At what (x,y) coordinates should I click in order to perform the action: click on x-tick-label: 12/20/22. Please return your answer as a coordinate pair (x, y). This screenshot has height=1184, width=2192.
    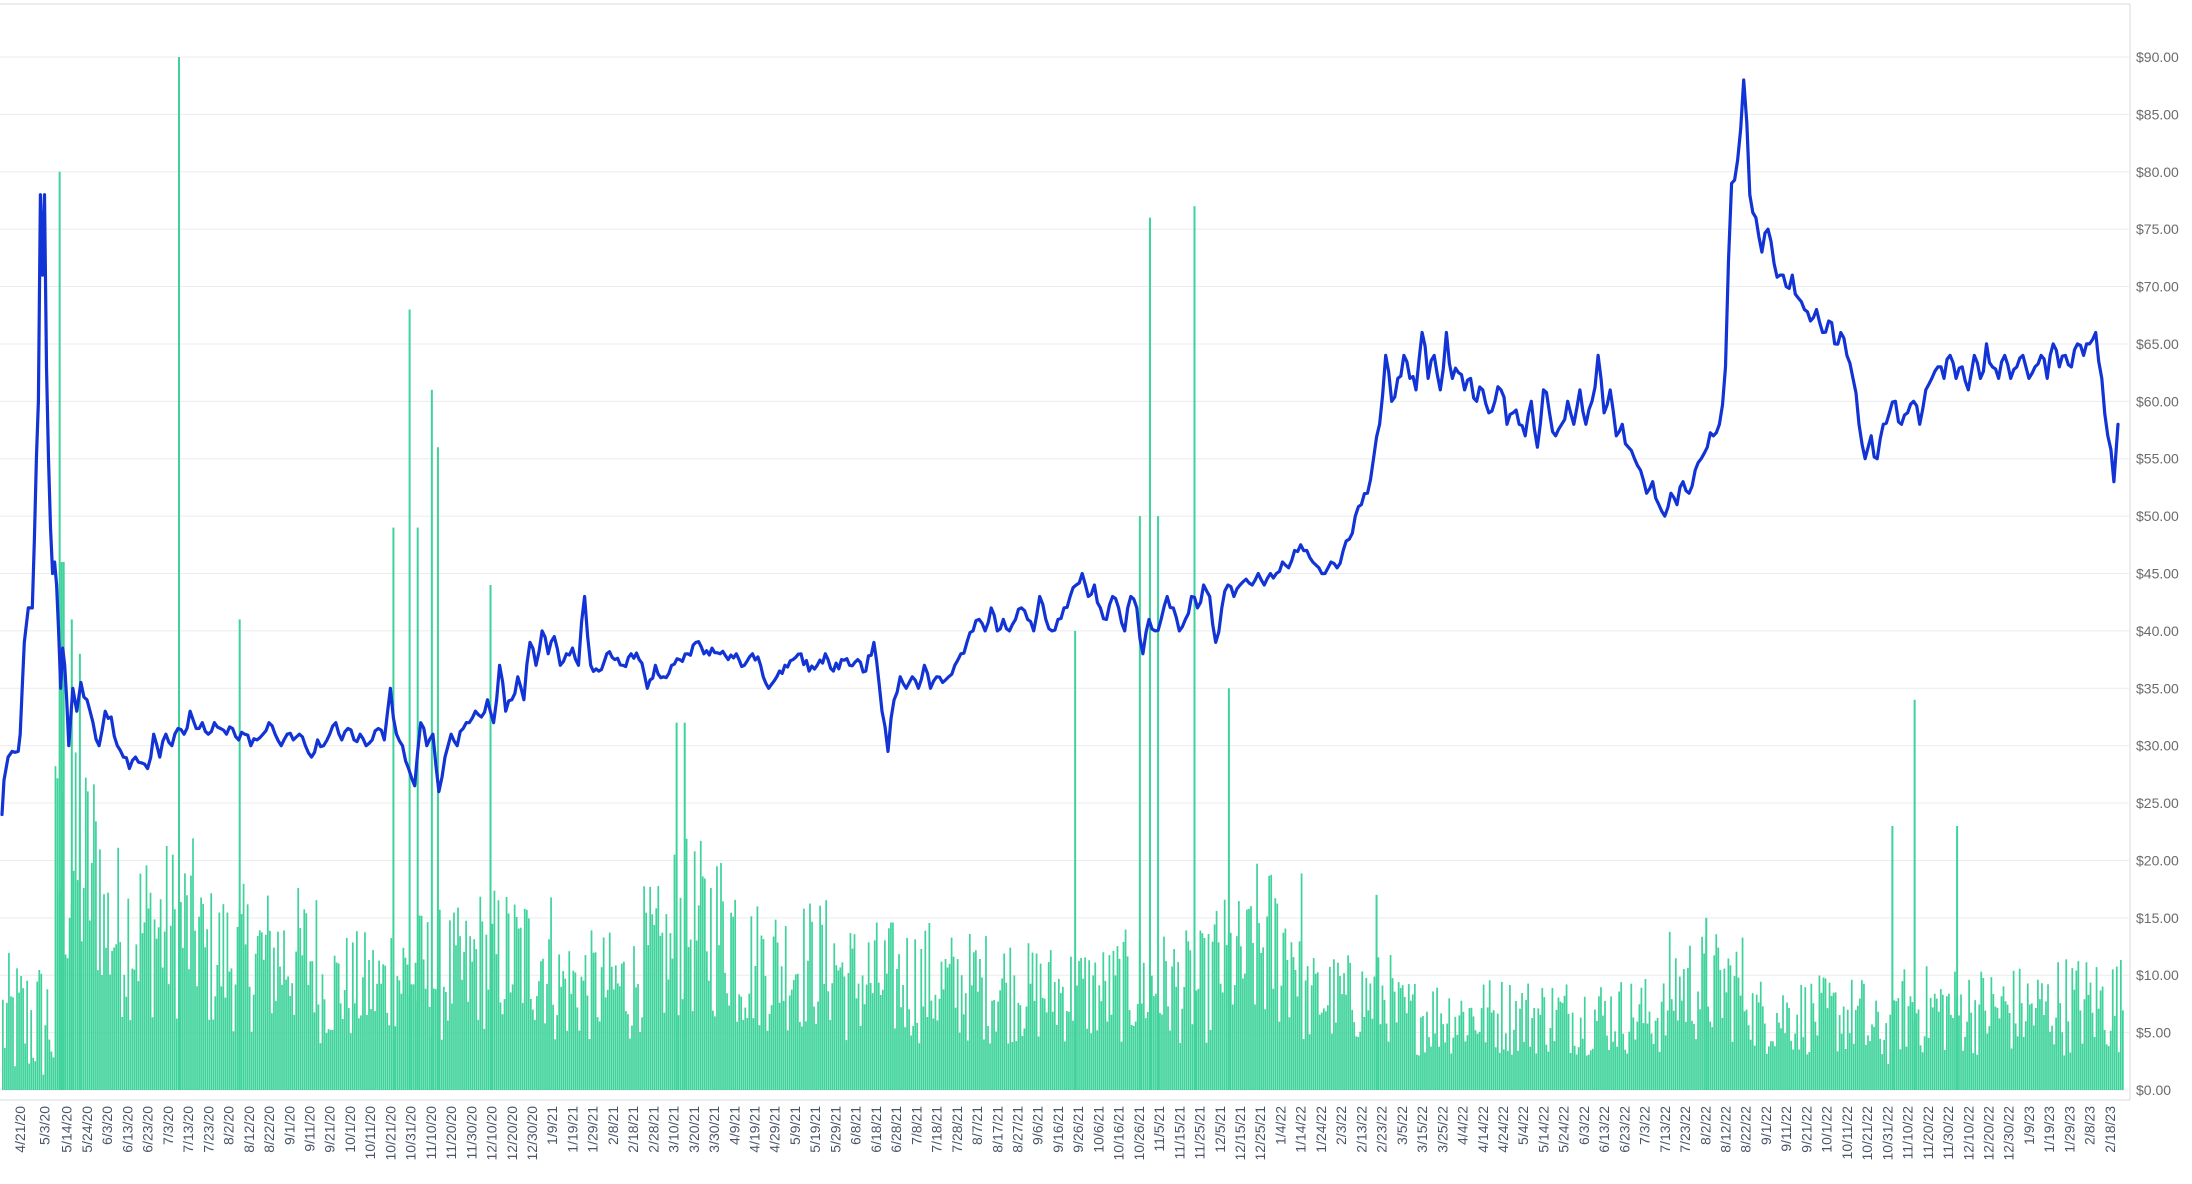
    Looking at the image, I should click on (1989, 1133).